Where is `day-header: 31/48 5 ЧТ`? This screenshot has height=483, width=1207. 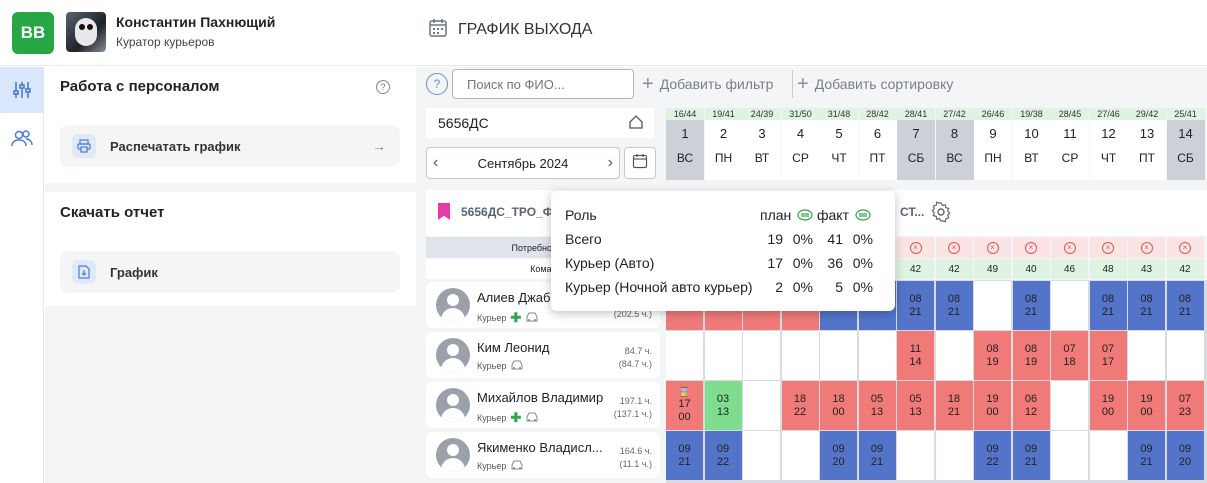
day-header: 31/48 5 ЧТ is located at coordinates (839, 144).